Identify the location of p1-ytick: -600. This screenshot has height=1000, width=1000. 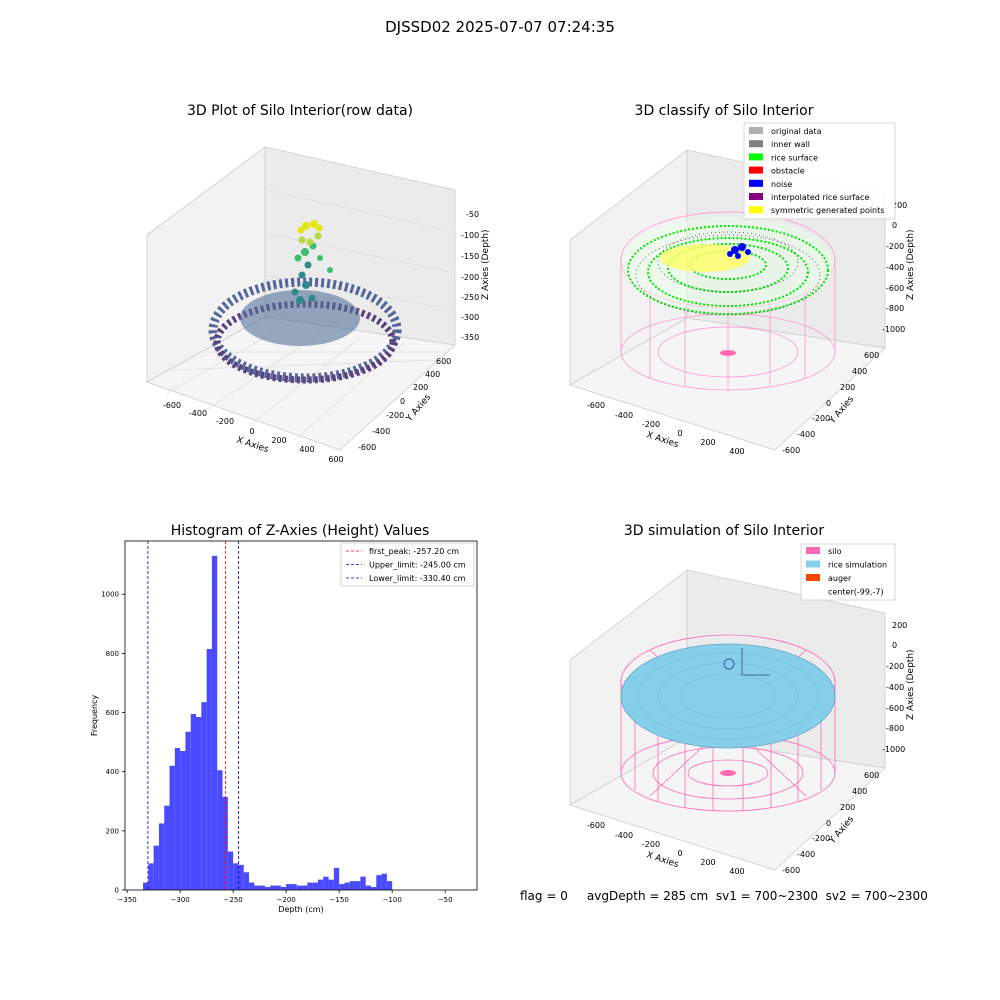
(367, 447).